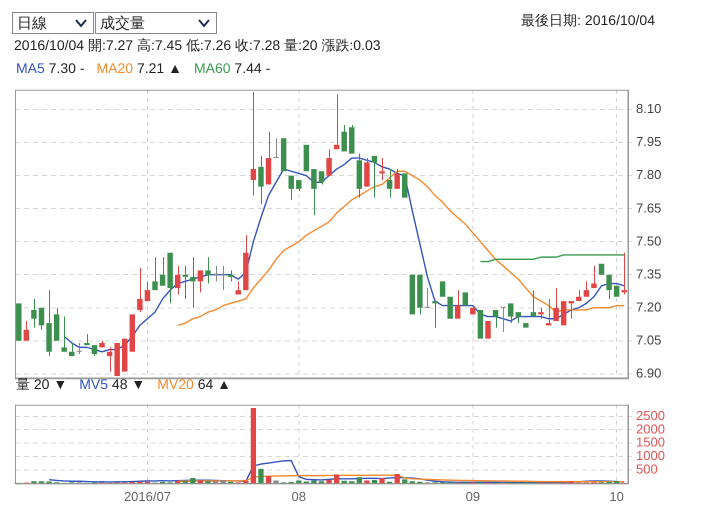  Describe the element at coordinates (649, 274) in the screenshot. I see `y-tick-label: 7.35` at that location.